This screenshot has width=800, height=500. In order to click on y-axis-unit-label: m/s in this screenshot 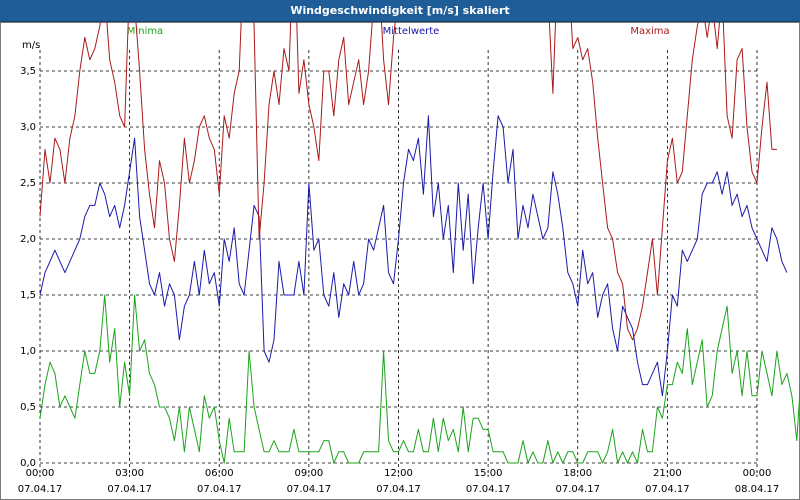, I will do `click(31, 45)`.